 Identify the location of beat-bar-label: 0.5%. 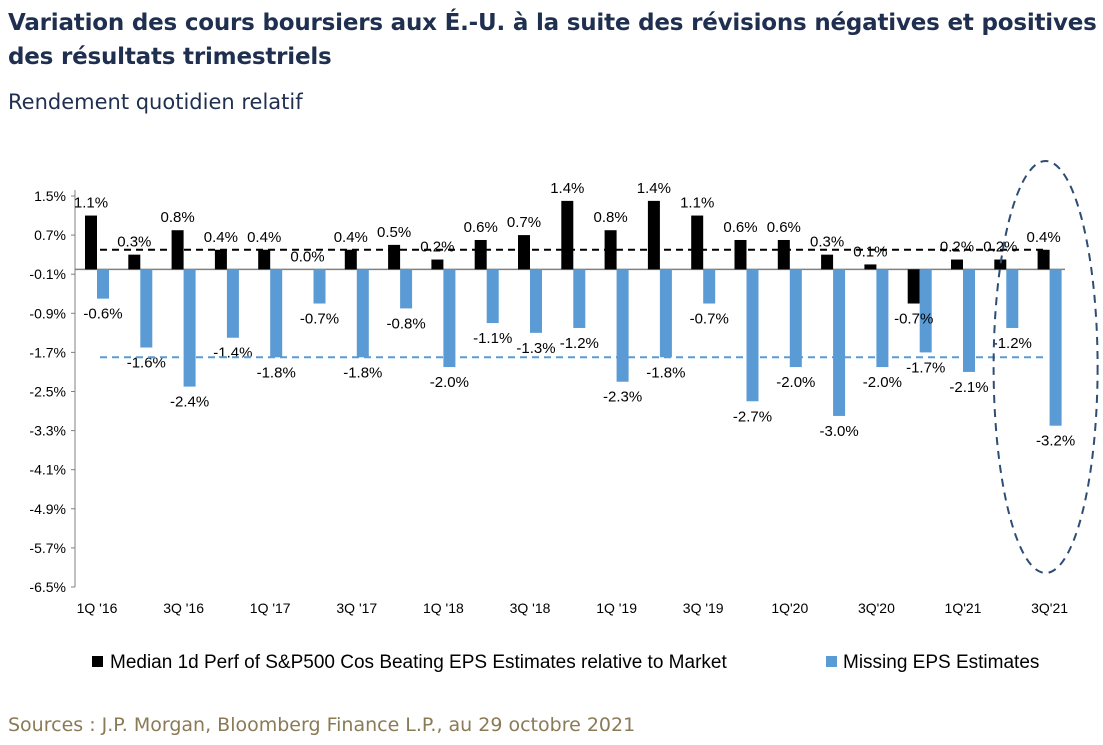
(394, 232).